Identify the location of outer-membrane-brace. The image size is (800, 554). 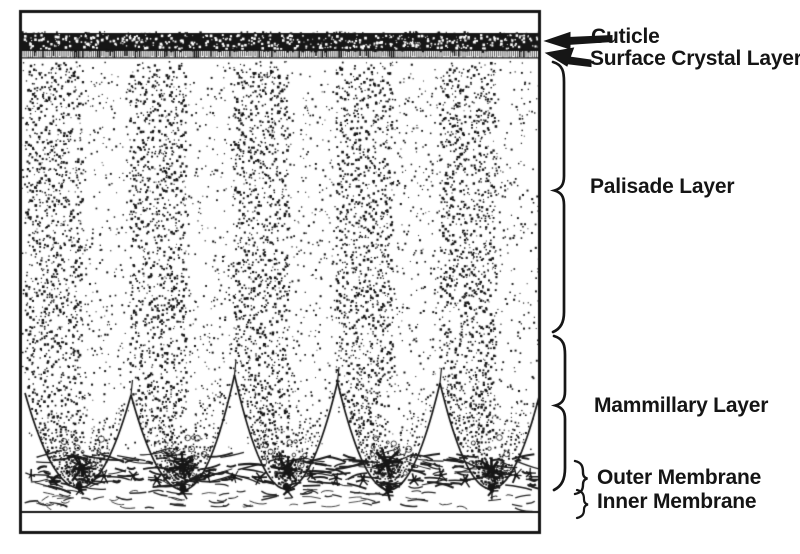
(580, 477).